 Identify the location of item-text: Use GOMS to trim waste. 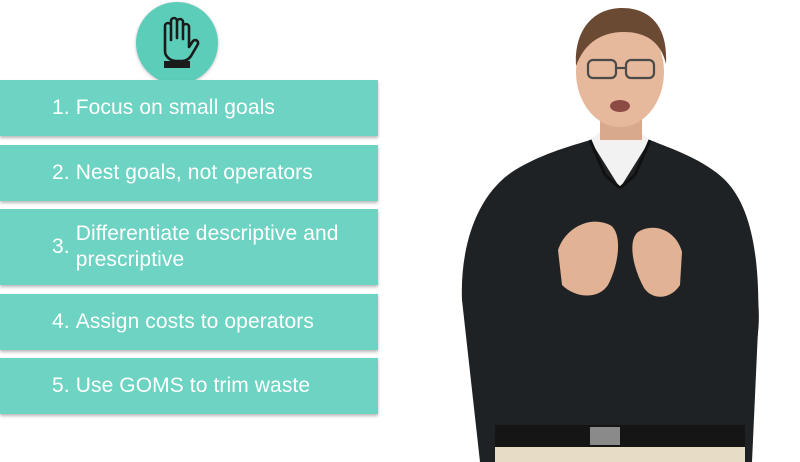
(193, 385).